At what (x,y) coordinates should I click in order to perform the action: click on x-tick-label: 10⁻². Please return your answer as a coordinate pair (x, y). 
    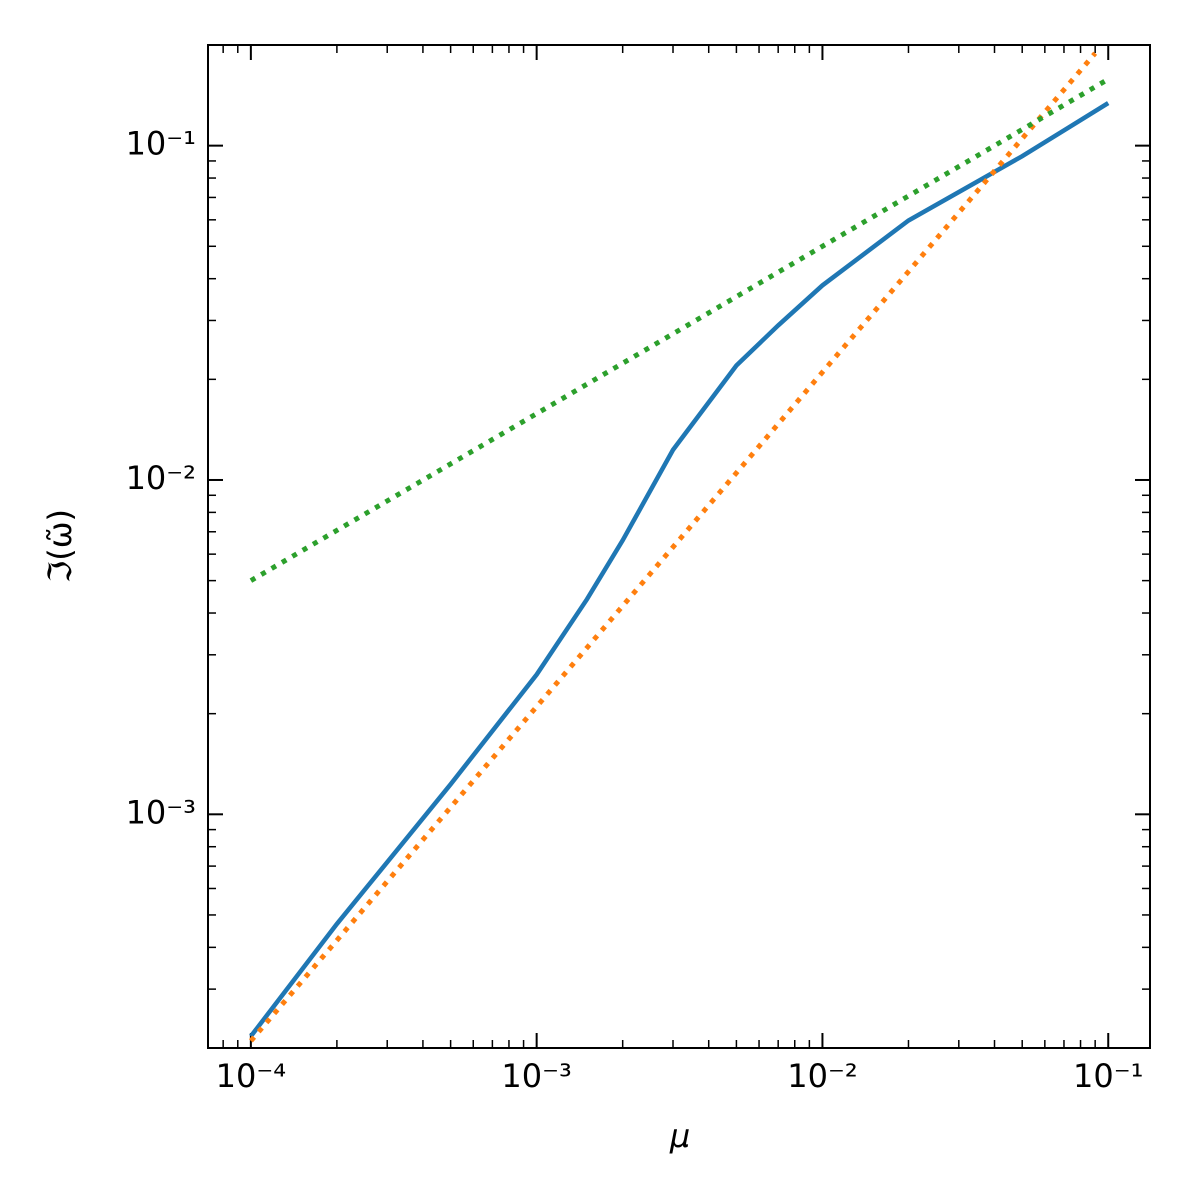
    Looking at the image, I should click on (822, 1076).